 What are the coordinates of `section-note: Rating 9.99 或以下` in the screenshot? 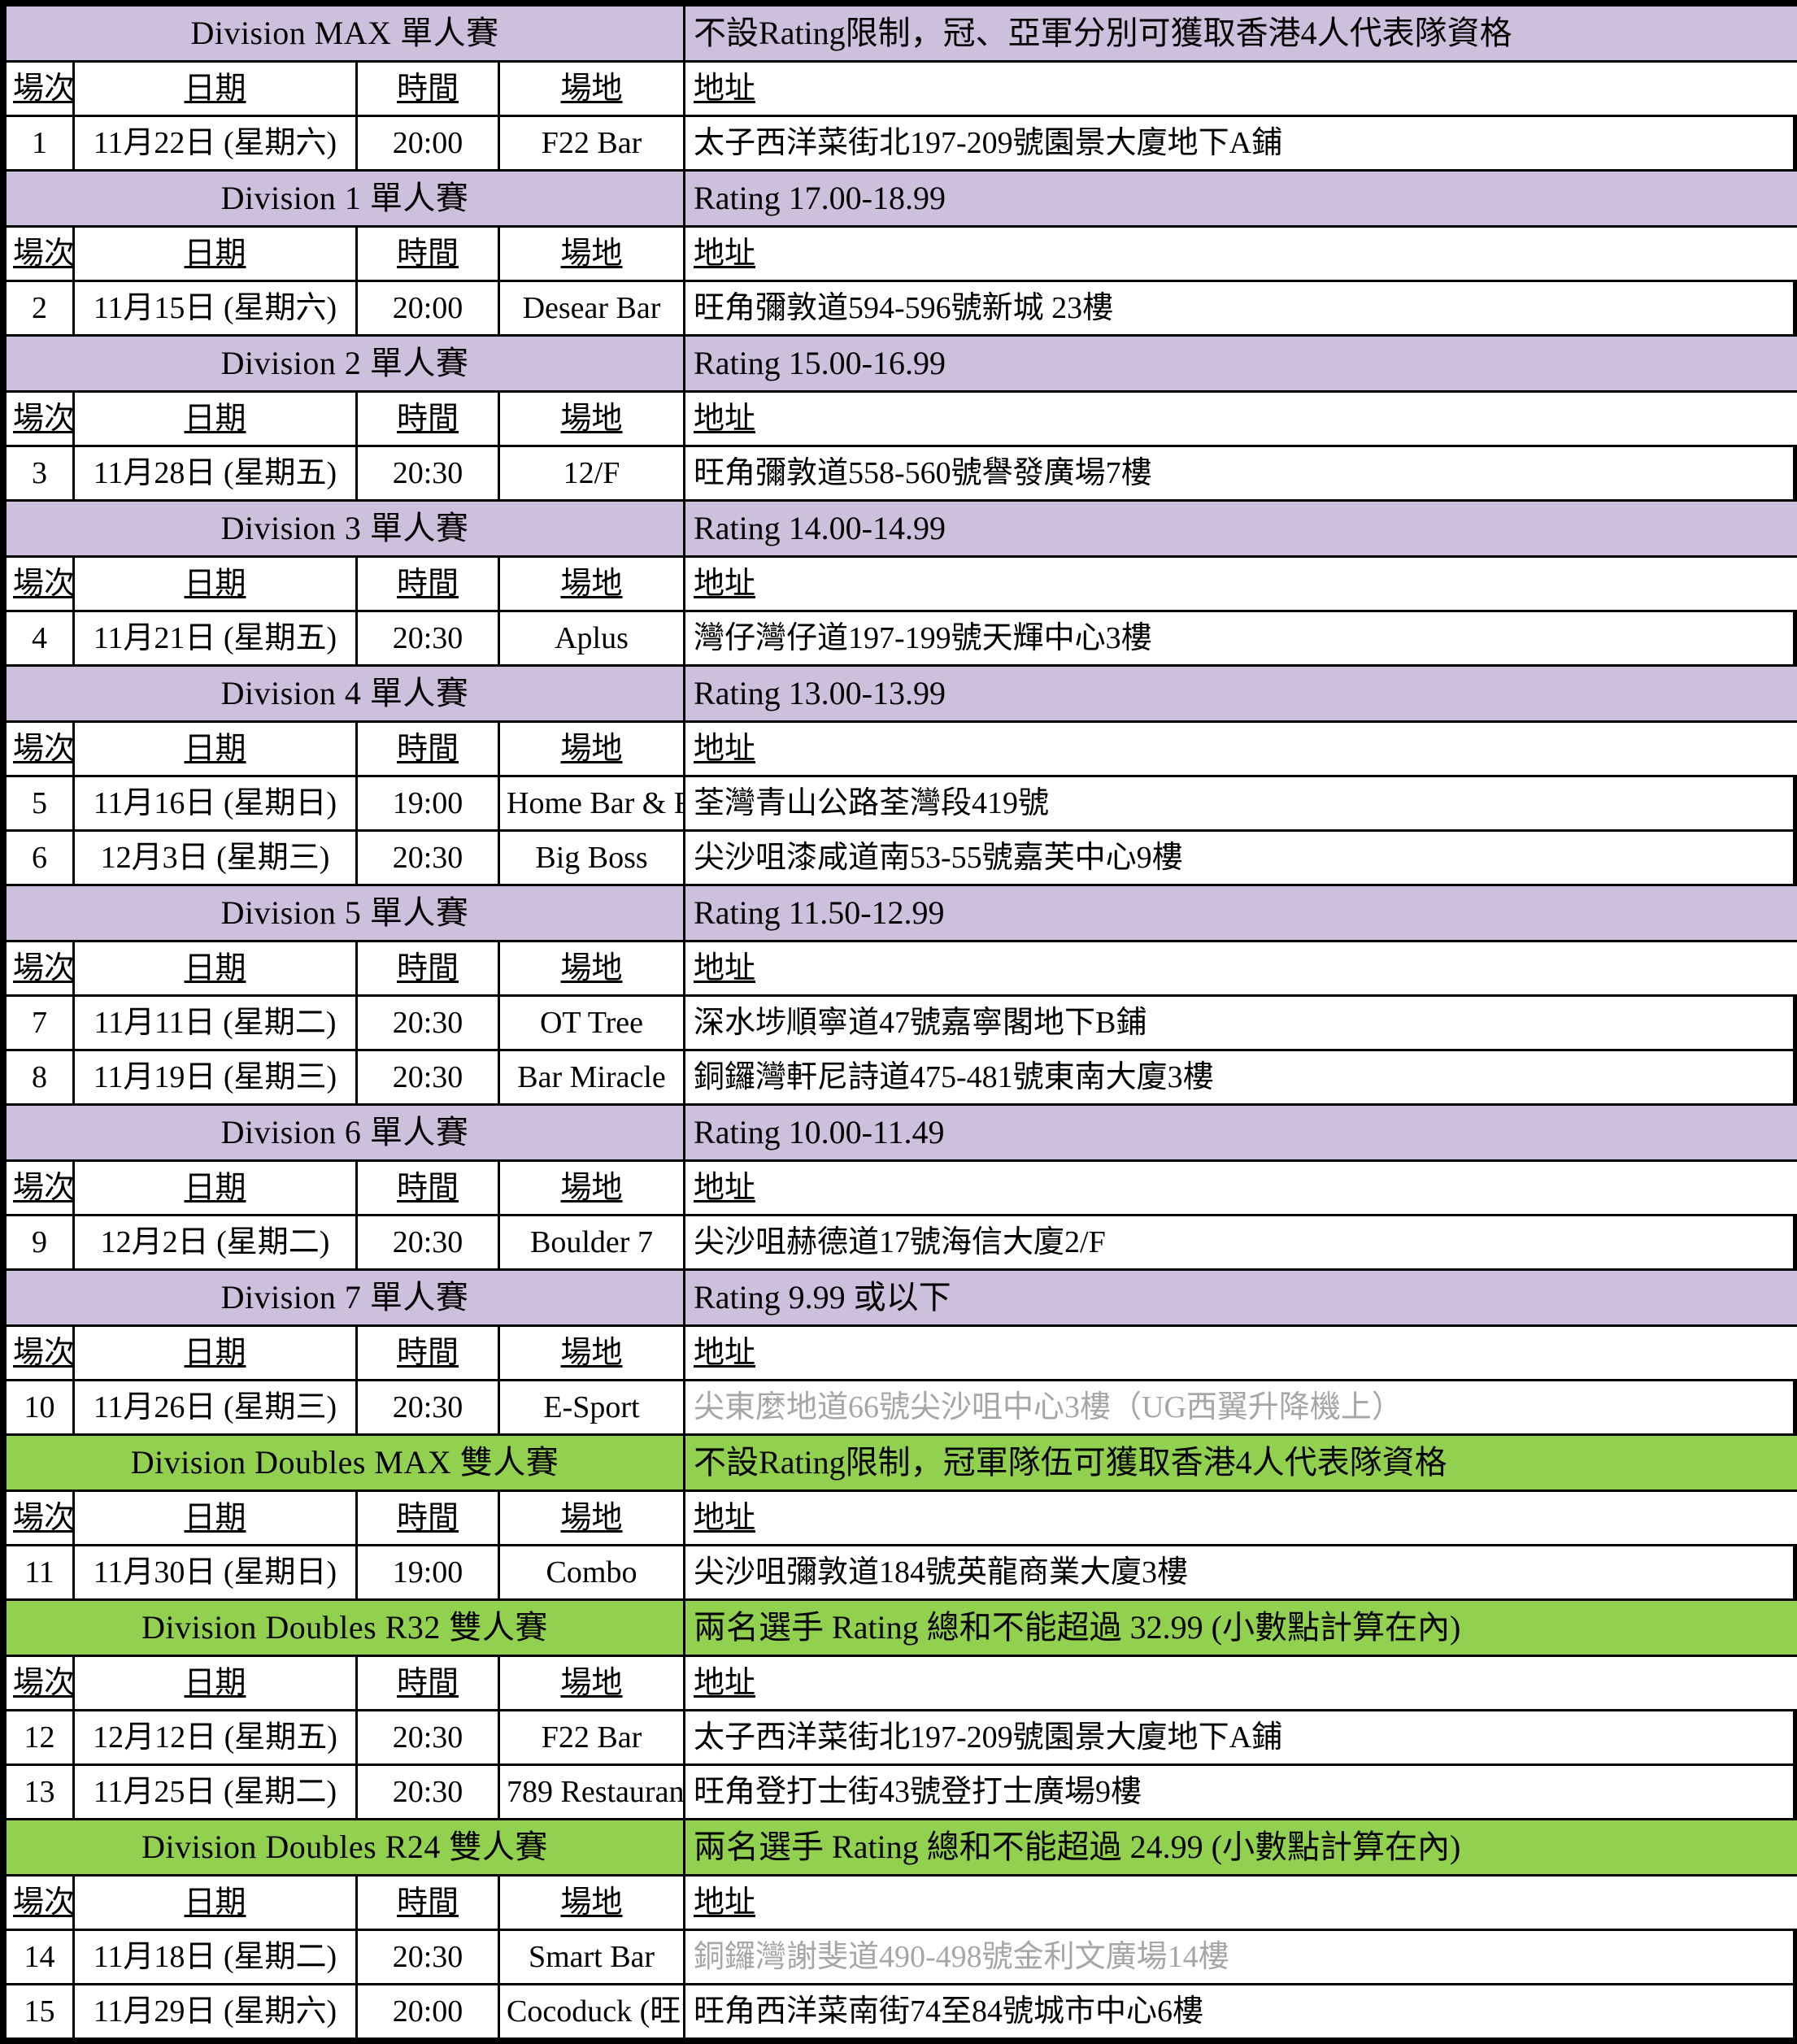 It's located at (1241, 1298).